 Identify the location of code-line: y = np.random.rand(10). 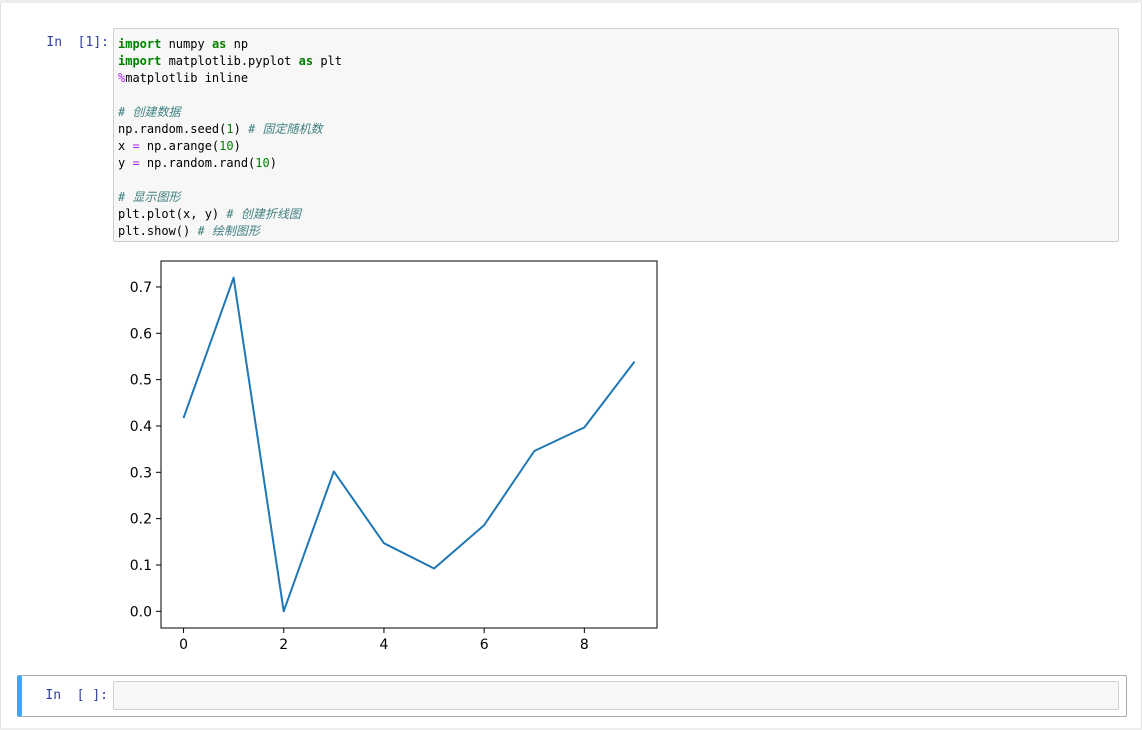
(230, 163).